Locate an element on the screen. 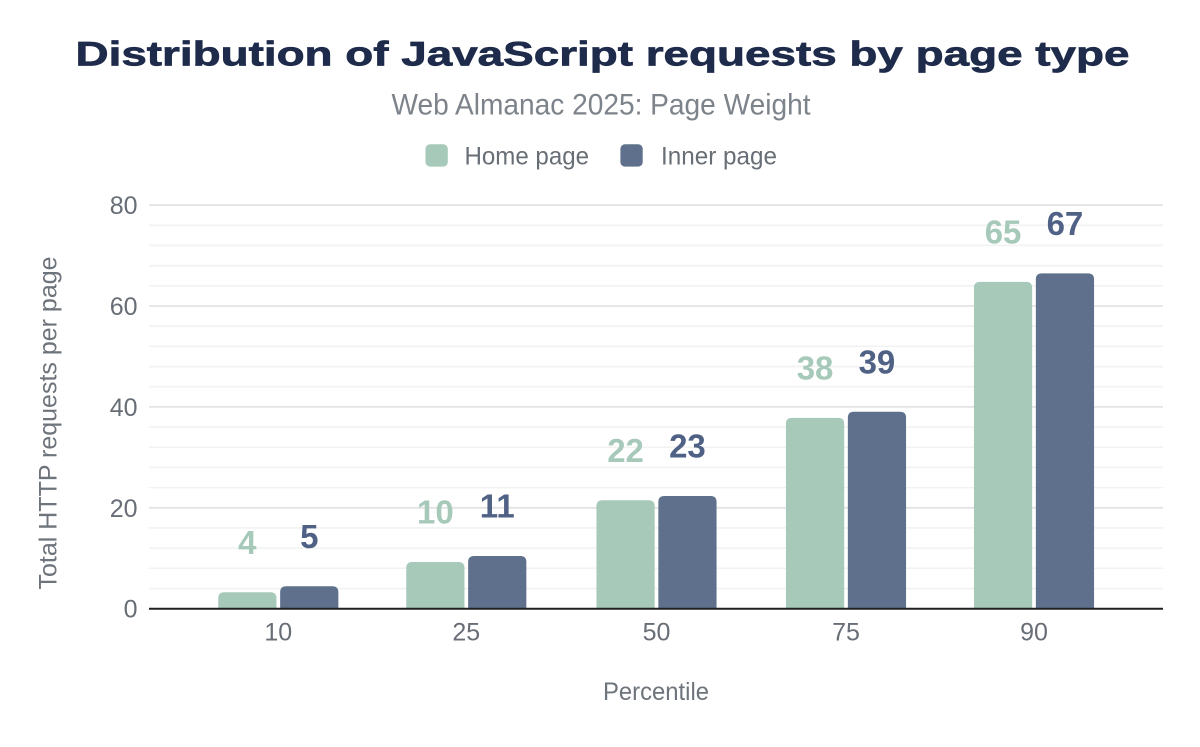  svg-text: 0 is located at coordinates (131, 610).